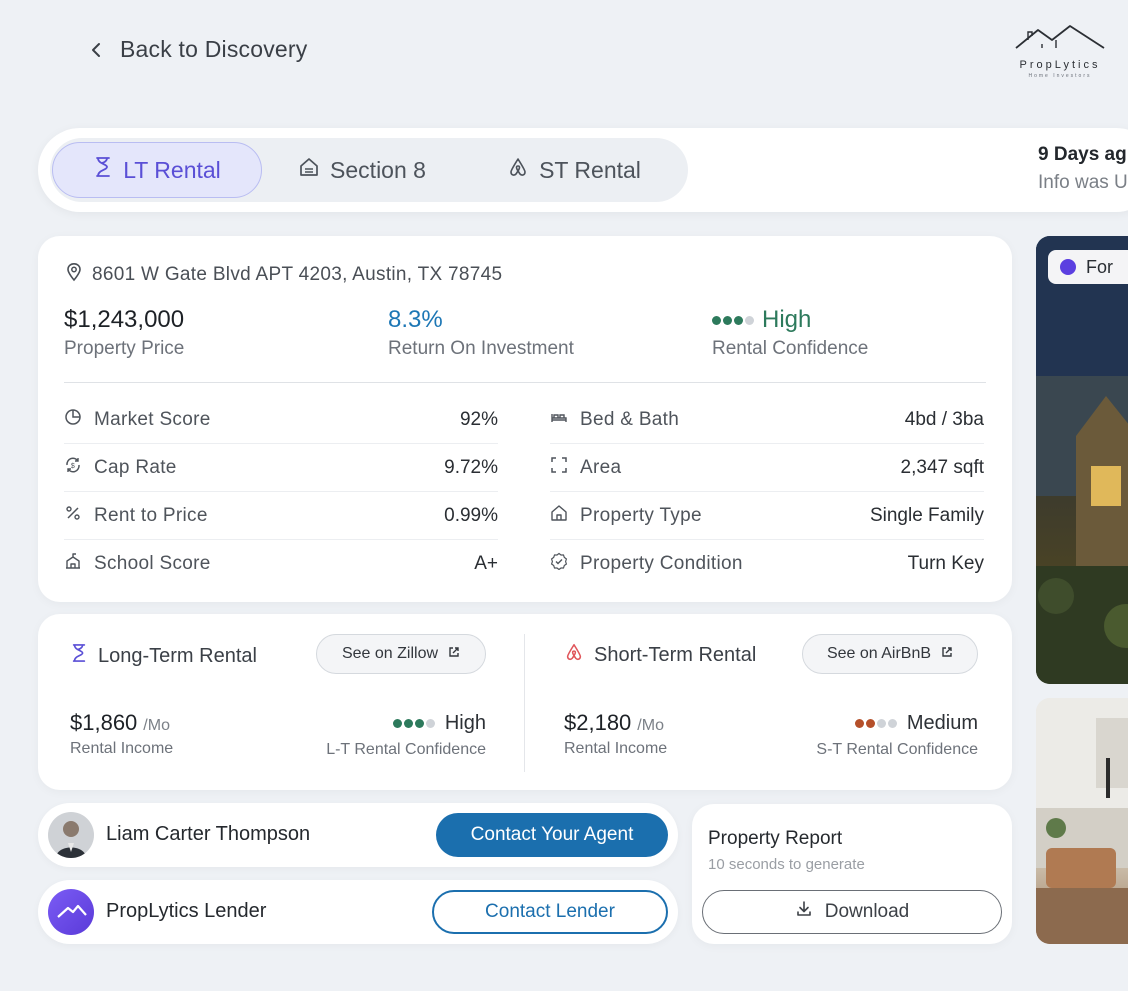 Image resolution: width=1128 pixels, height=991 pixels. Describe the element at coordinates (790, 333) in the screenshot. I see `rental-confidence-kpi: High Rental Confidence` at that location.